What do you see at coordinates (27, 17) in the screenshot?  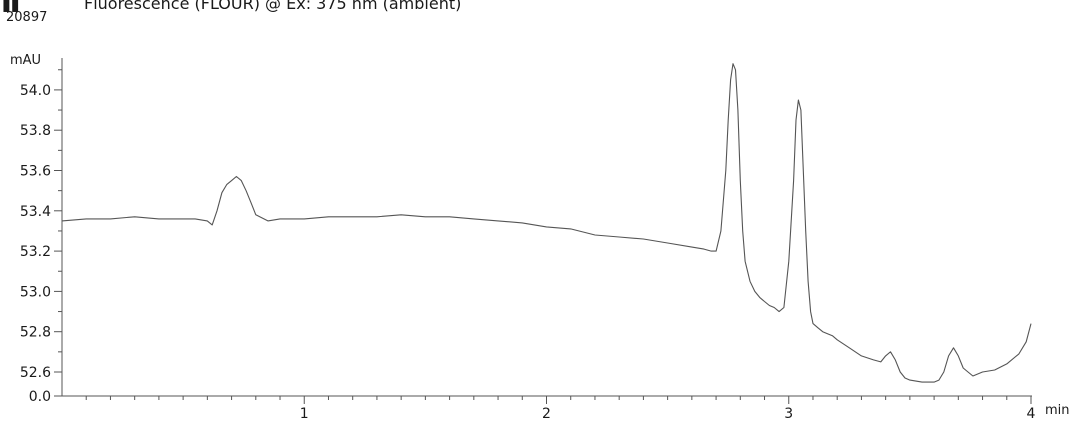 I see `chart-id-label: 20897` at bounding box center [27, 17].